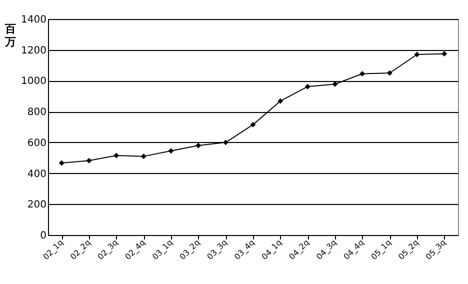  I want to click on y-tick-label: 1200, so click(33, 50).